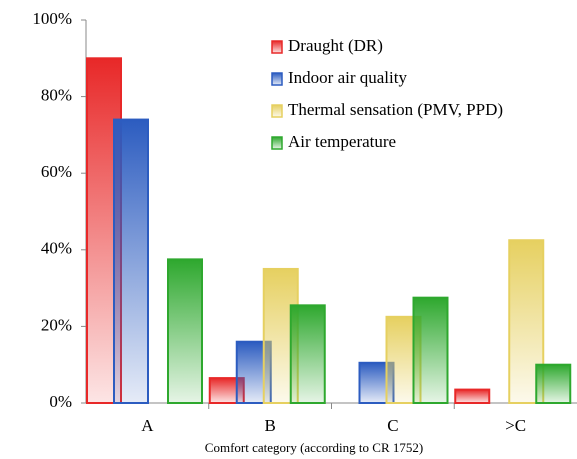 This screenshot has width=577, height=459. Describe the element at coordinates (347, 77) in the screenshot. I see `legend-label: Indoor air quality` at that location.